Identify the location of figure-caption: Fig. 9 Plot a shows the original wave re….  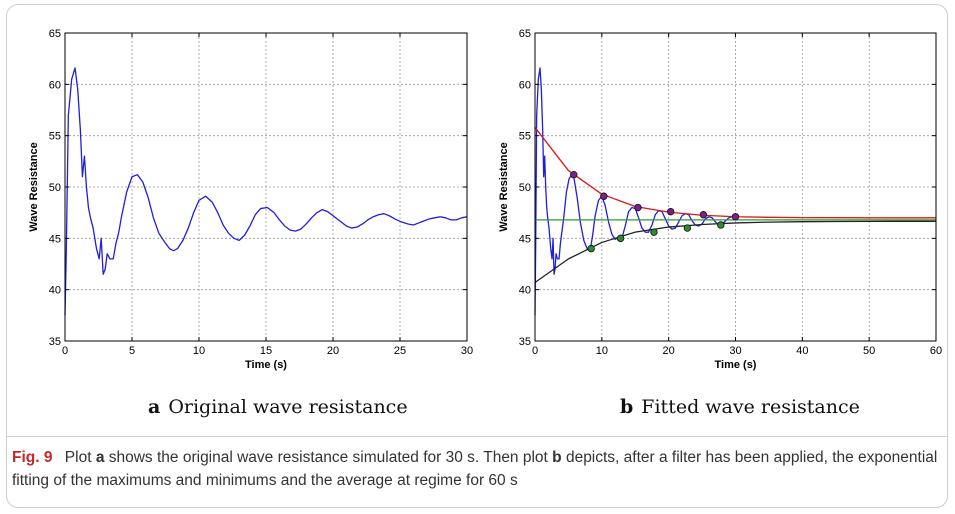
(477, 469).